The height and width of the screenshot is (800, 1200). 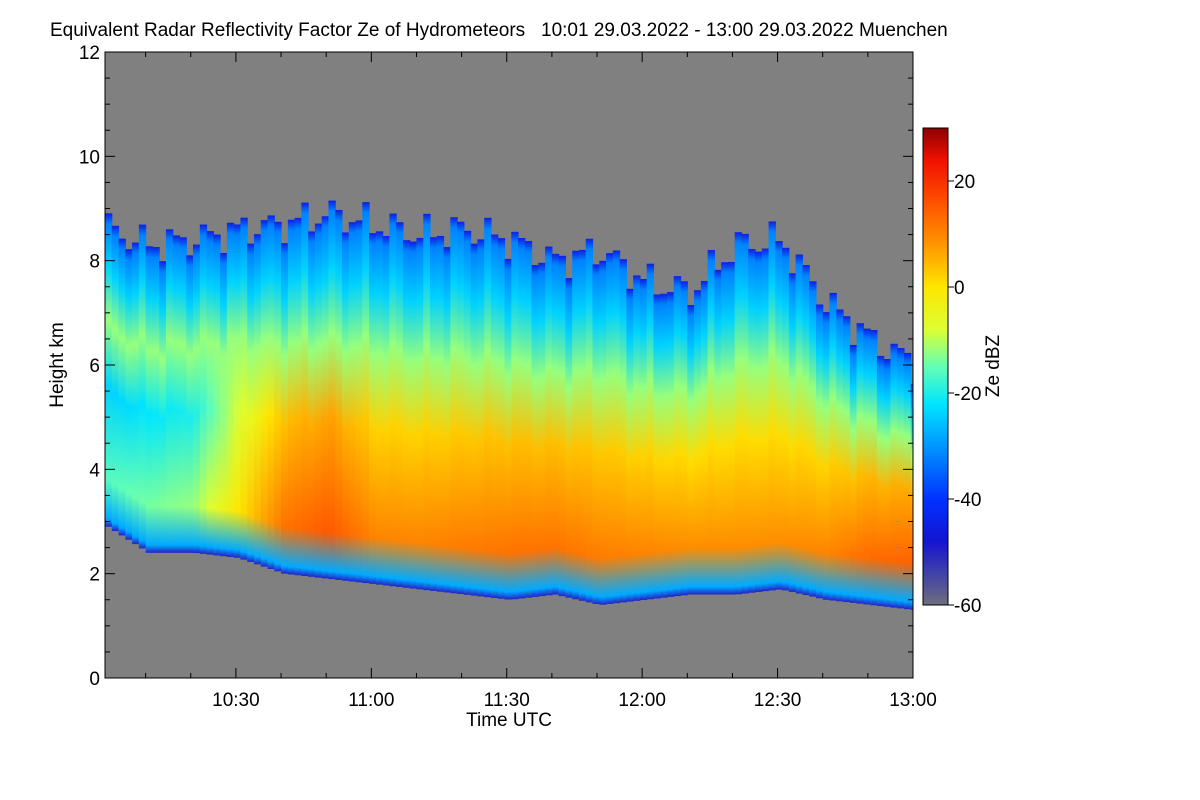 What do you see at coordinates (57, 365) in the screenshot?
I see `y-axis-label: Height km` at bounding box center [57, 365].